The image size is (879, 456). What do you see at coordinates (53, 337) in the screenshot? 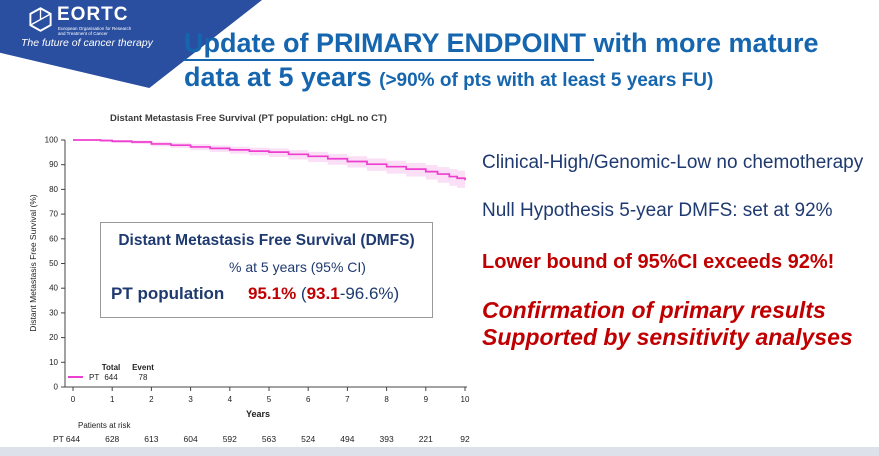
I see `svg-text: 20` at bounding box center [53, 337].